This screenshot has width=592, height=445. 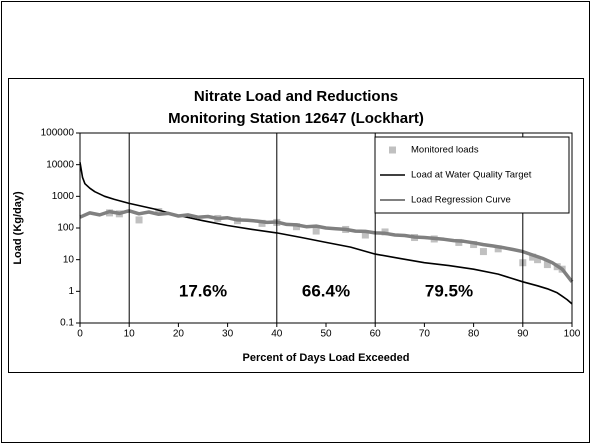 I want to click on y-tick-label: 100, so click(x=65, y=228).